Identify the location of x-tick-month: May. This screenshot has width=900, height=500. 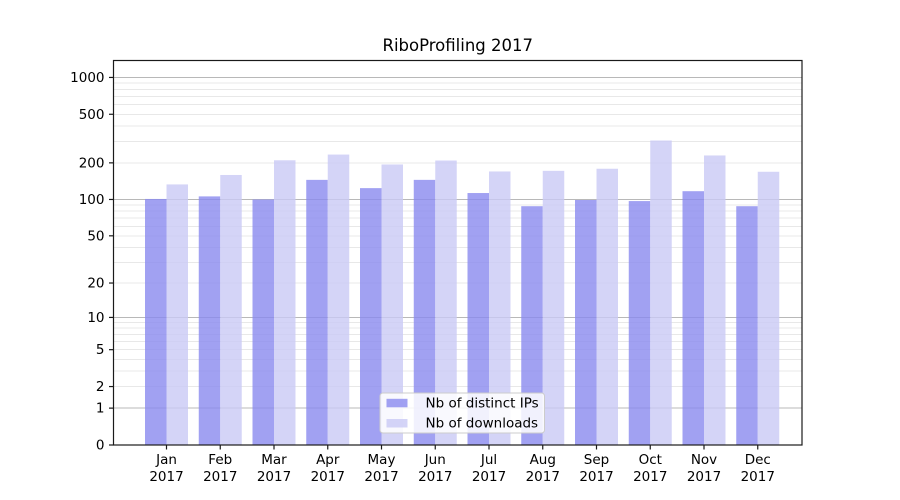
(382, 460).